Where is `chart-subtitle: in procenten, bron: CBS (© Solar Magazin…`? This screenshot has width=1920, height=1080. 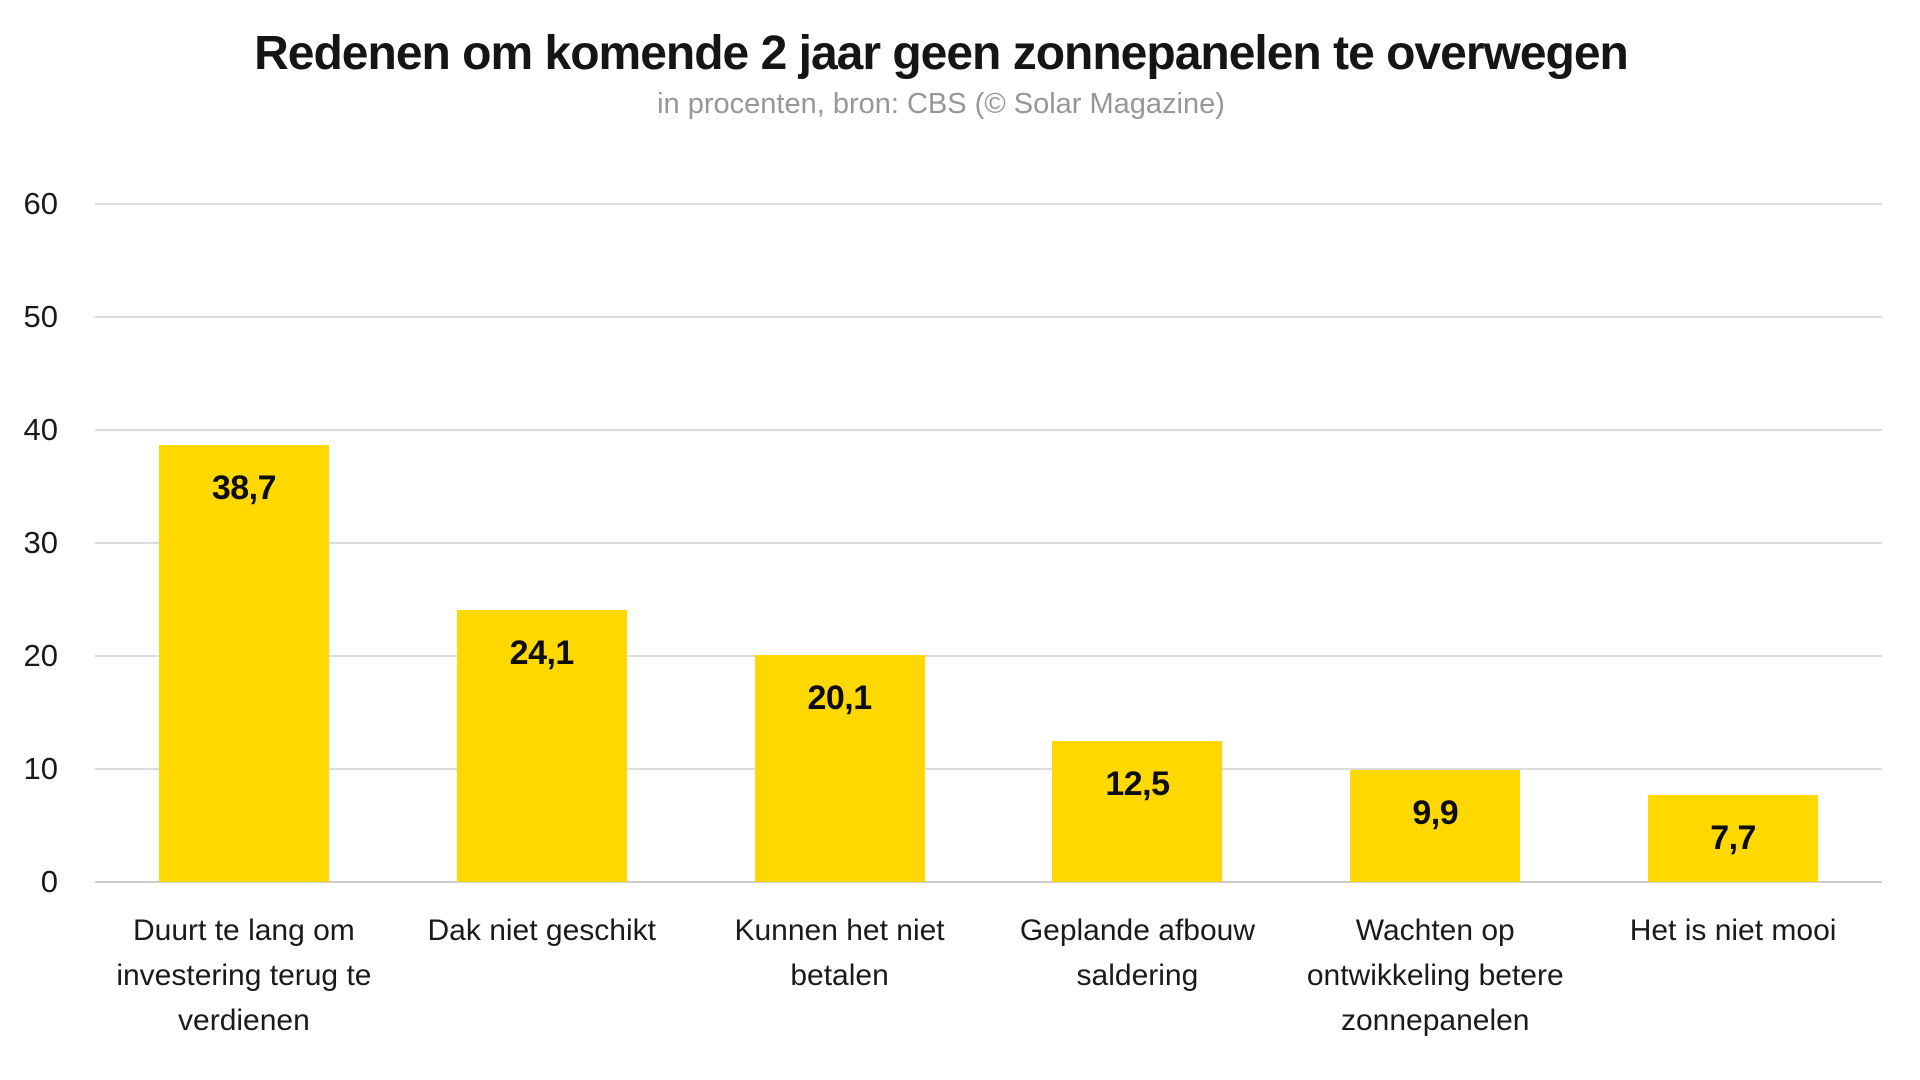 chart-subtitle: in procenten, bron: CBS (© Solar Magazin… is located at coordinates (941, 104).